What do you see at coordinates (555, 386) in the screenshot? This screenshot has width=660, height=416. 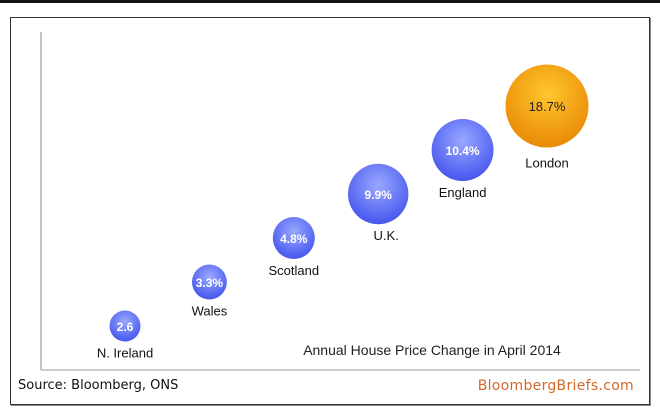 I see `brand-logo-text: BloombergBriefs.com` at bounding box center [555, 386].